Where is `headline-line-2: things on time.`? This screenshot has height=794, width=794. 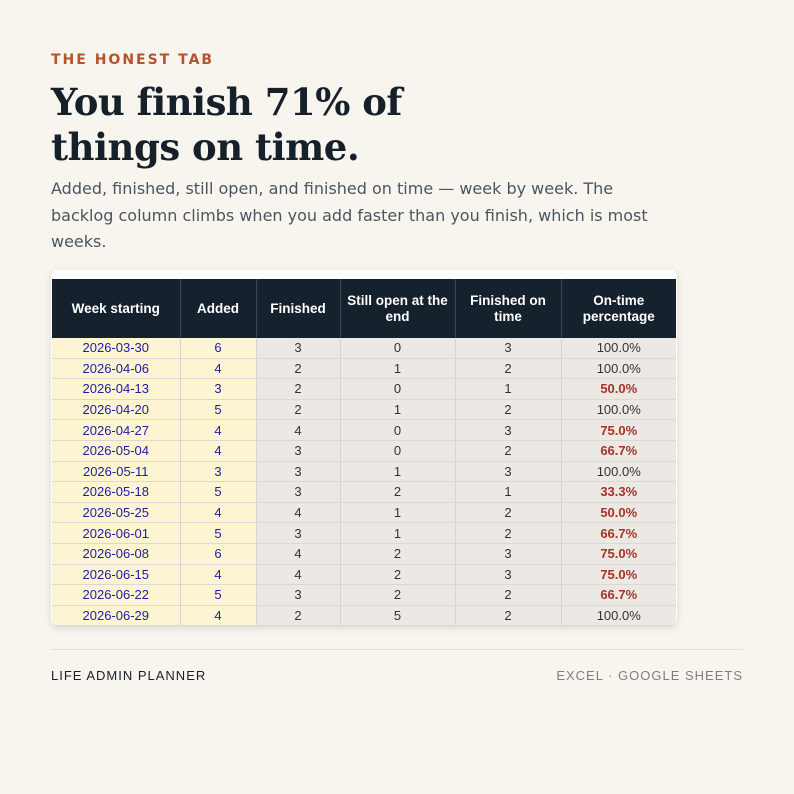 headline-line-2: things on time. is located at coordinates (205, 147).